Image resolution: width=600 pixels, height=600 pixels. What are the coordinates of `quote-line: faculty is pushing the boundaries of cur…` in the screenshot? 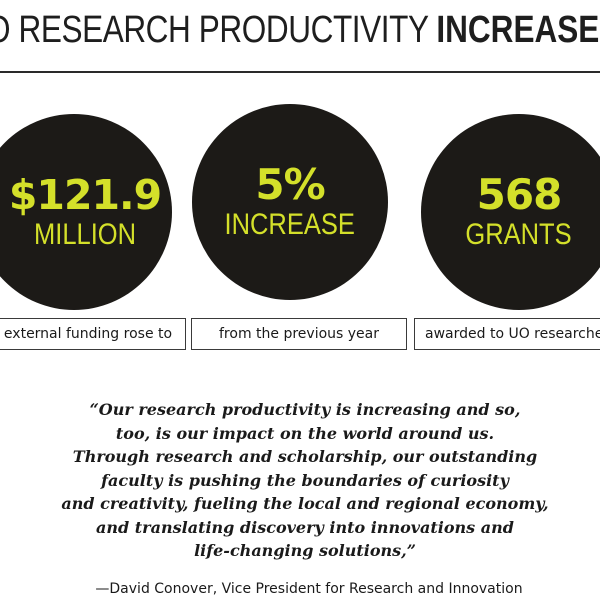 It's located at (305, 480).